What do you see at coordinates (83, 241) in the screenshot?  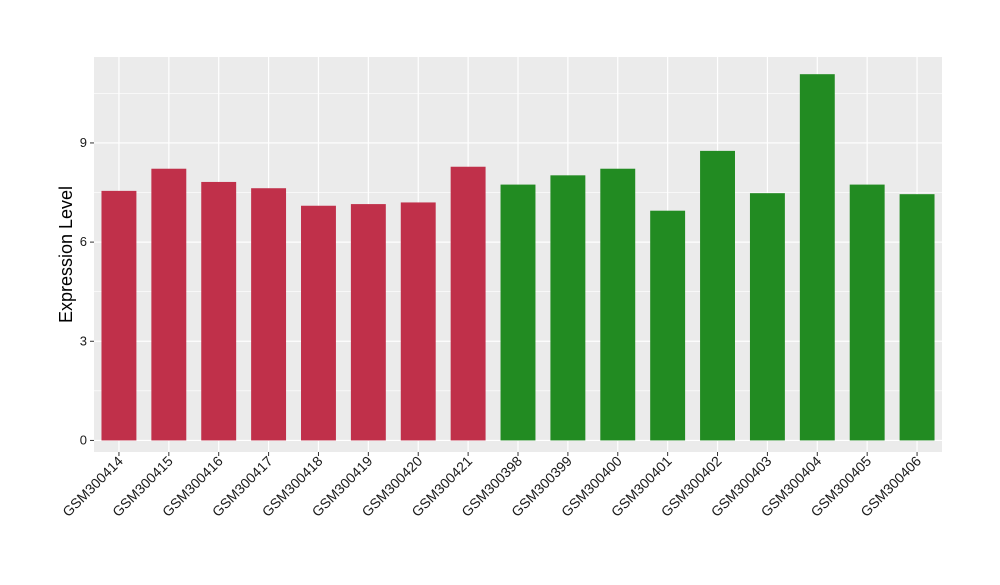 I see `y-tick-label: 6` at bounding box center [83, 241].